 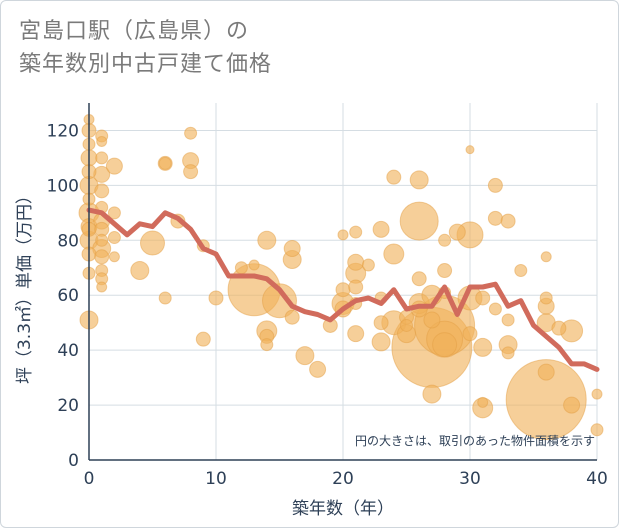 I want to click on x-tick-label: 40, so click(x=597, y=479).